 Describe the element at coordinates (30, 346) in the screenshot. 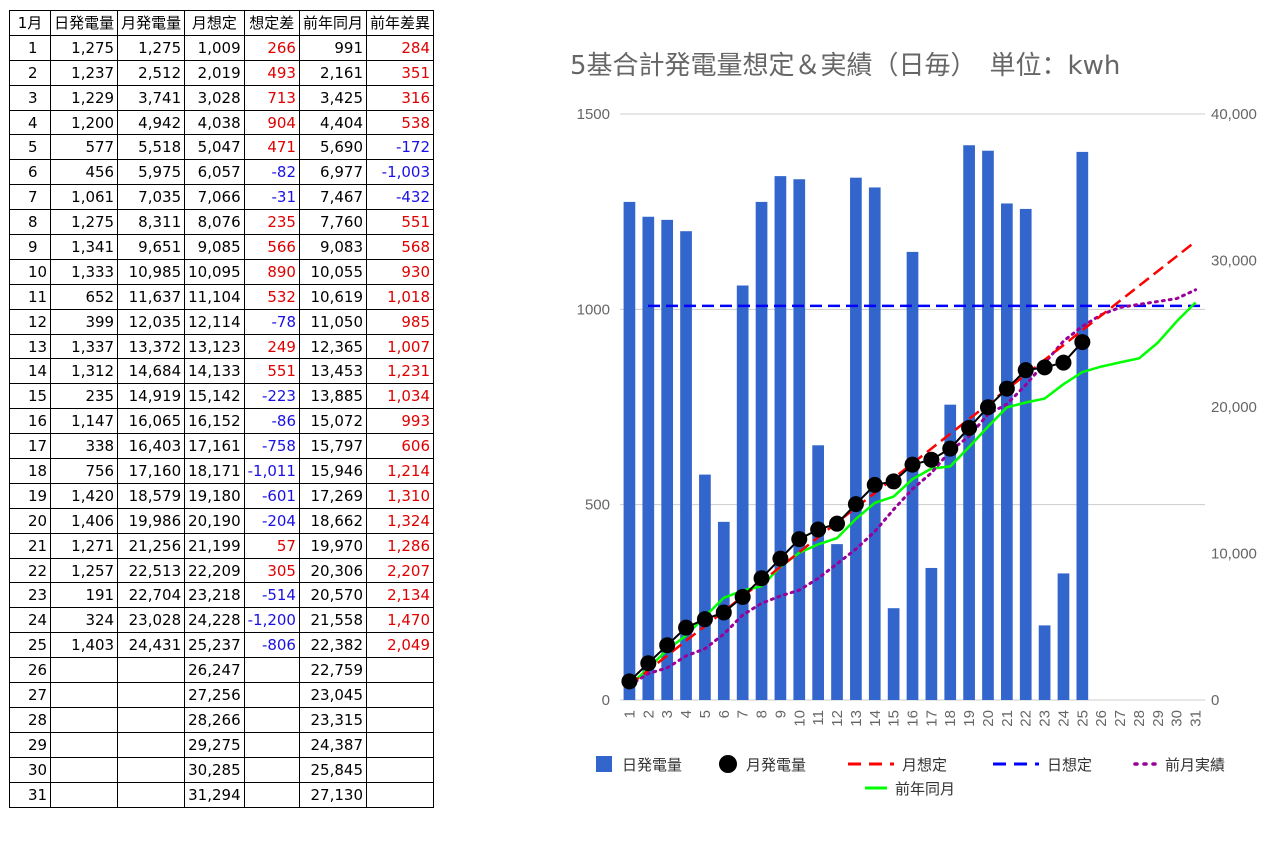

I see `table-cell: 13` at that location.